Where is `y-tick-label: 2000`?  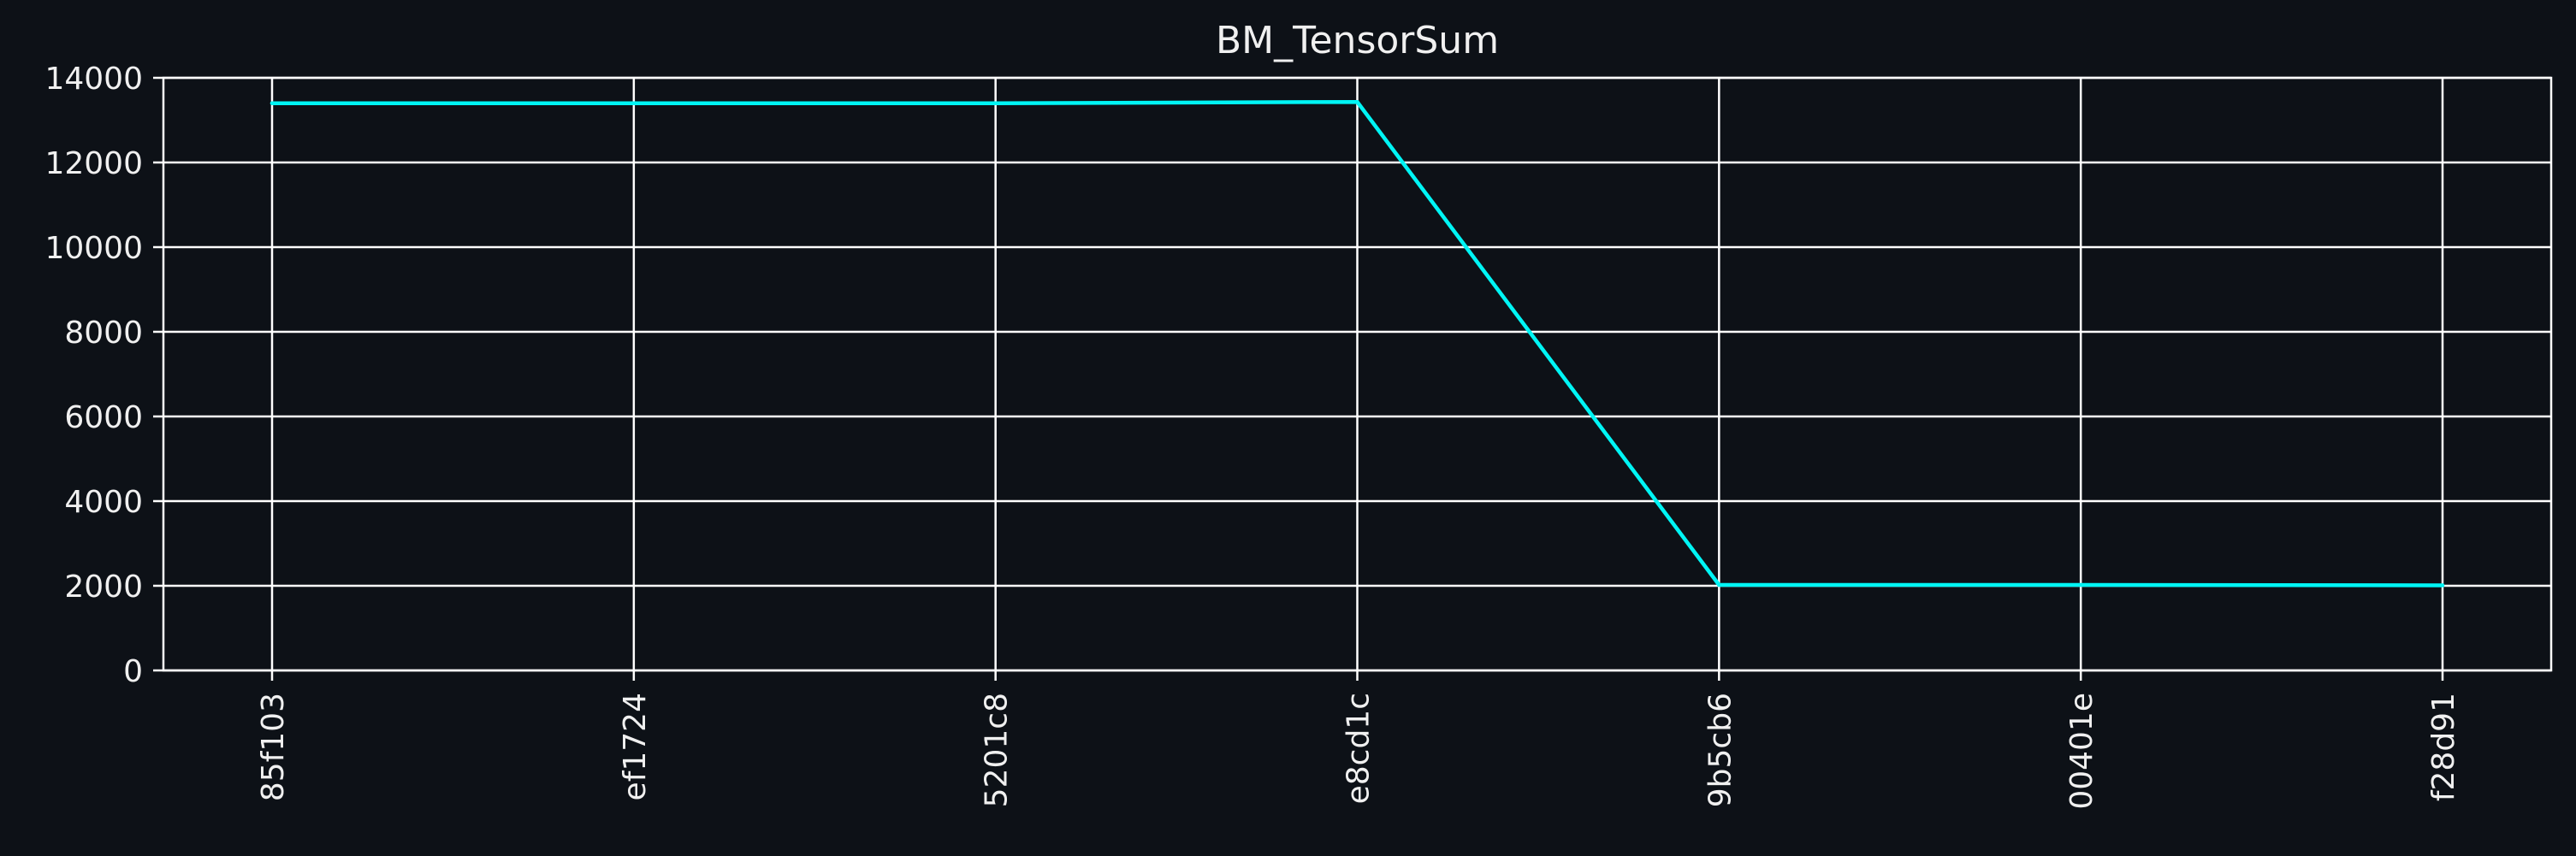 y-tick-label: 2000 is located at coordinates (103, 587).